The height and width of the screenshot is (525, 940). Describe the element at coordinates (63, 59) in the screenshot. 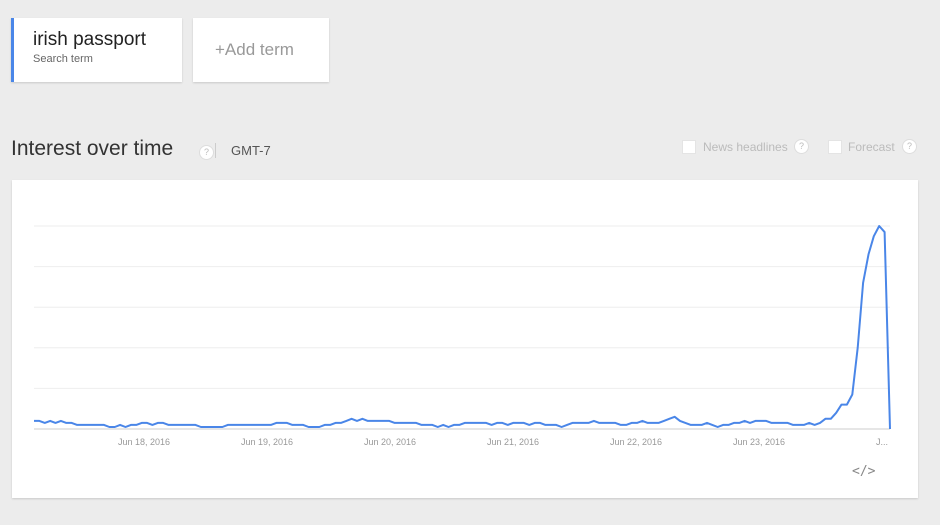

I see `search-term-caption: Search term` at that location.